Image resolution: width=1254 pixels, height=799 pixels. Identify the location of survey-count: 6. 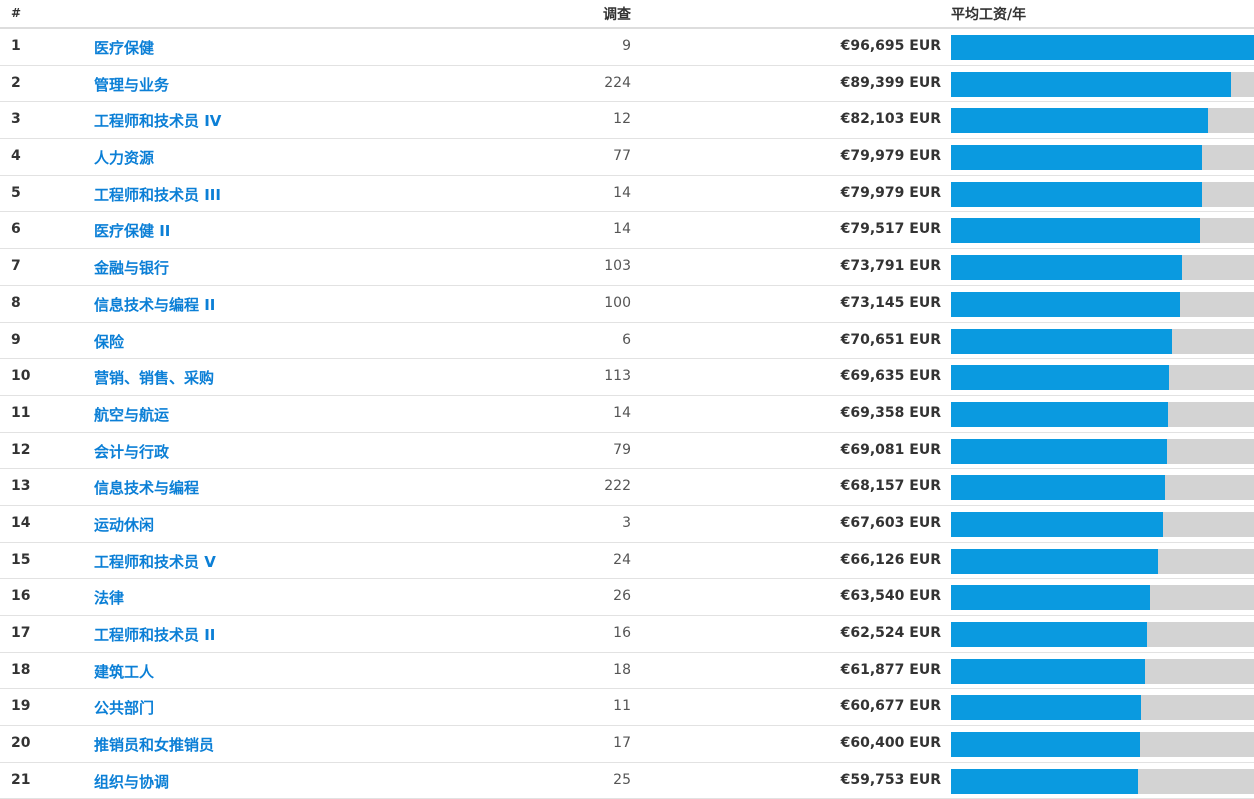
(626, 339).